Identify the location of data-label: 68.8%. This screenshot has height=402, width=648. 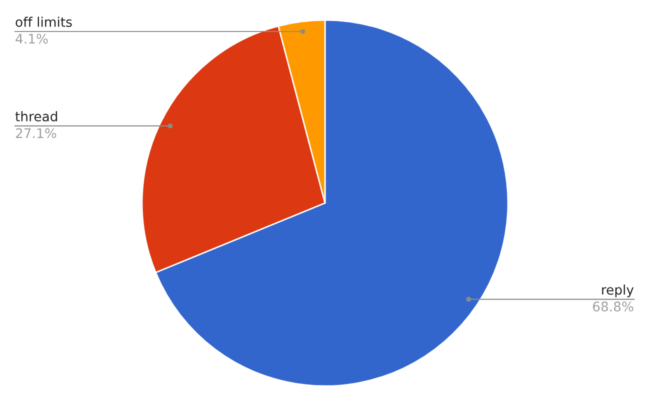
(613, 307).